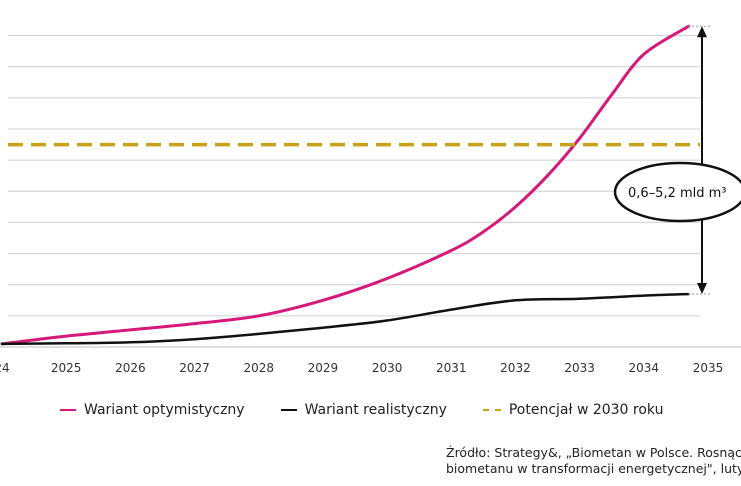 The height and width of the screenshot is (486, 741). Describe the element at coordinates (586, 410) in the screenshot. I see `legend-label-potential: Potencjał w 2030 roku` at that location.